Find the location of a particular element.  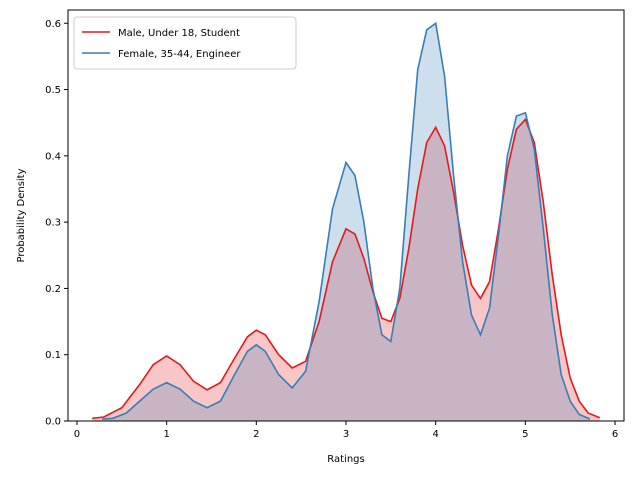

legend-box is located at coordinates (185, 43).